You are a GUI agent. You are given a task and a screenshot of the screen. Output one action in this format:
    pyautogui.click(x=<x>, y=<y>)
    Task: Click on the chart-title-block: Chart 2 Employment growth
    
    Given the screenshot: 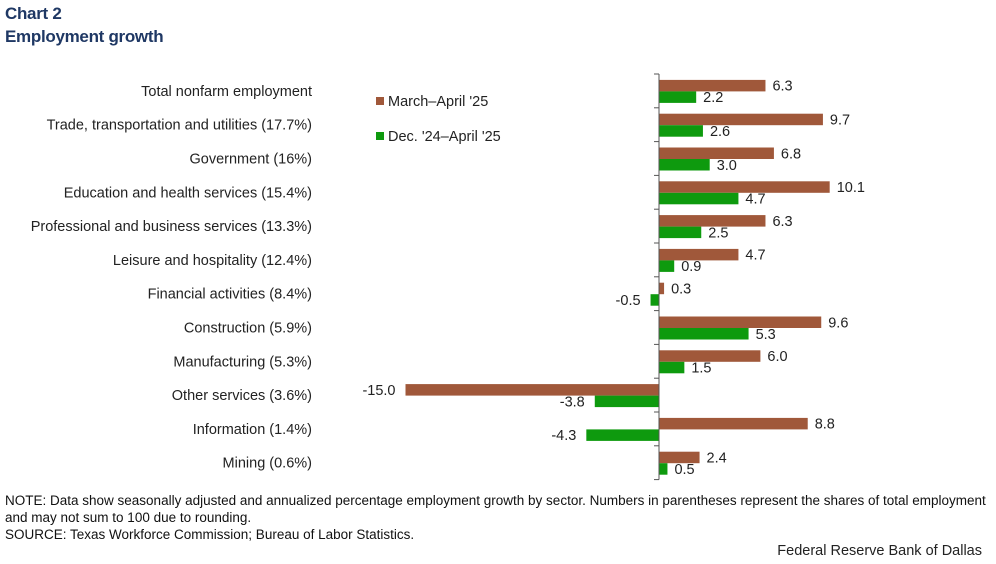 What is the action you would take?
    pyautogui.click(x=84, y=25)
    